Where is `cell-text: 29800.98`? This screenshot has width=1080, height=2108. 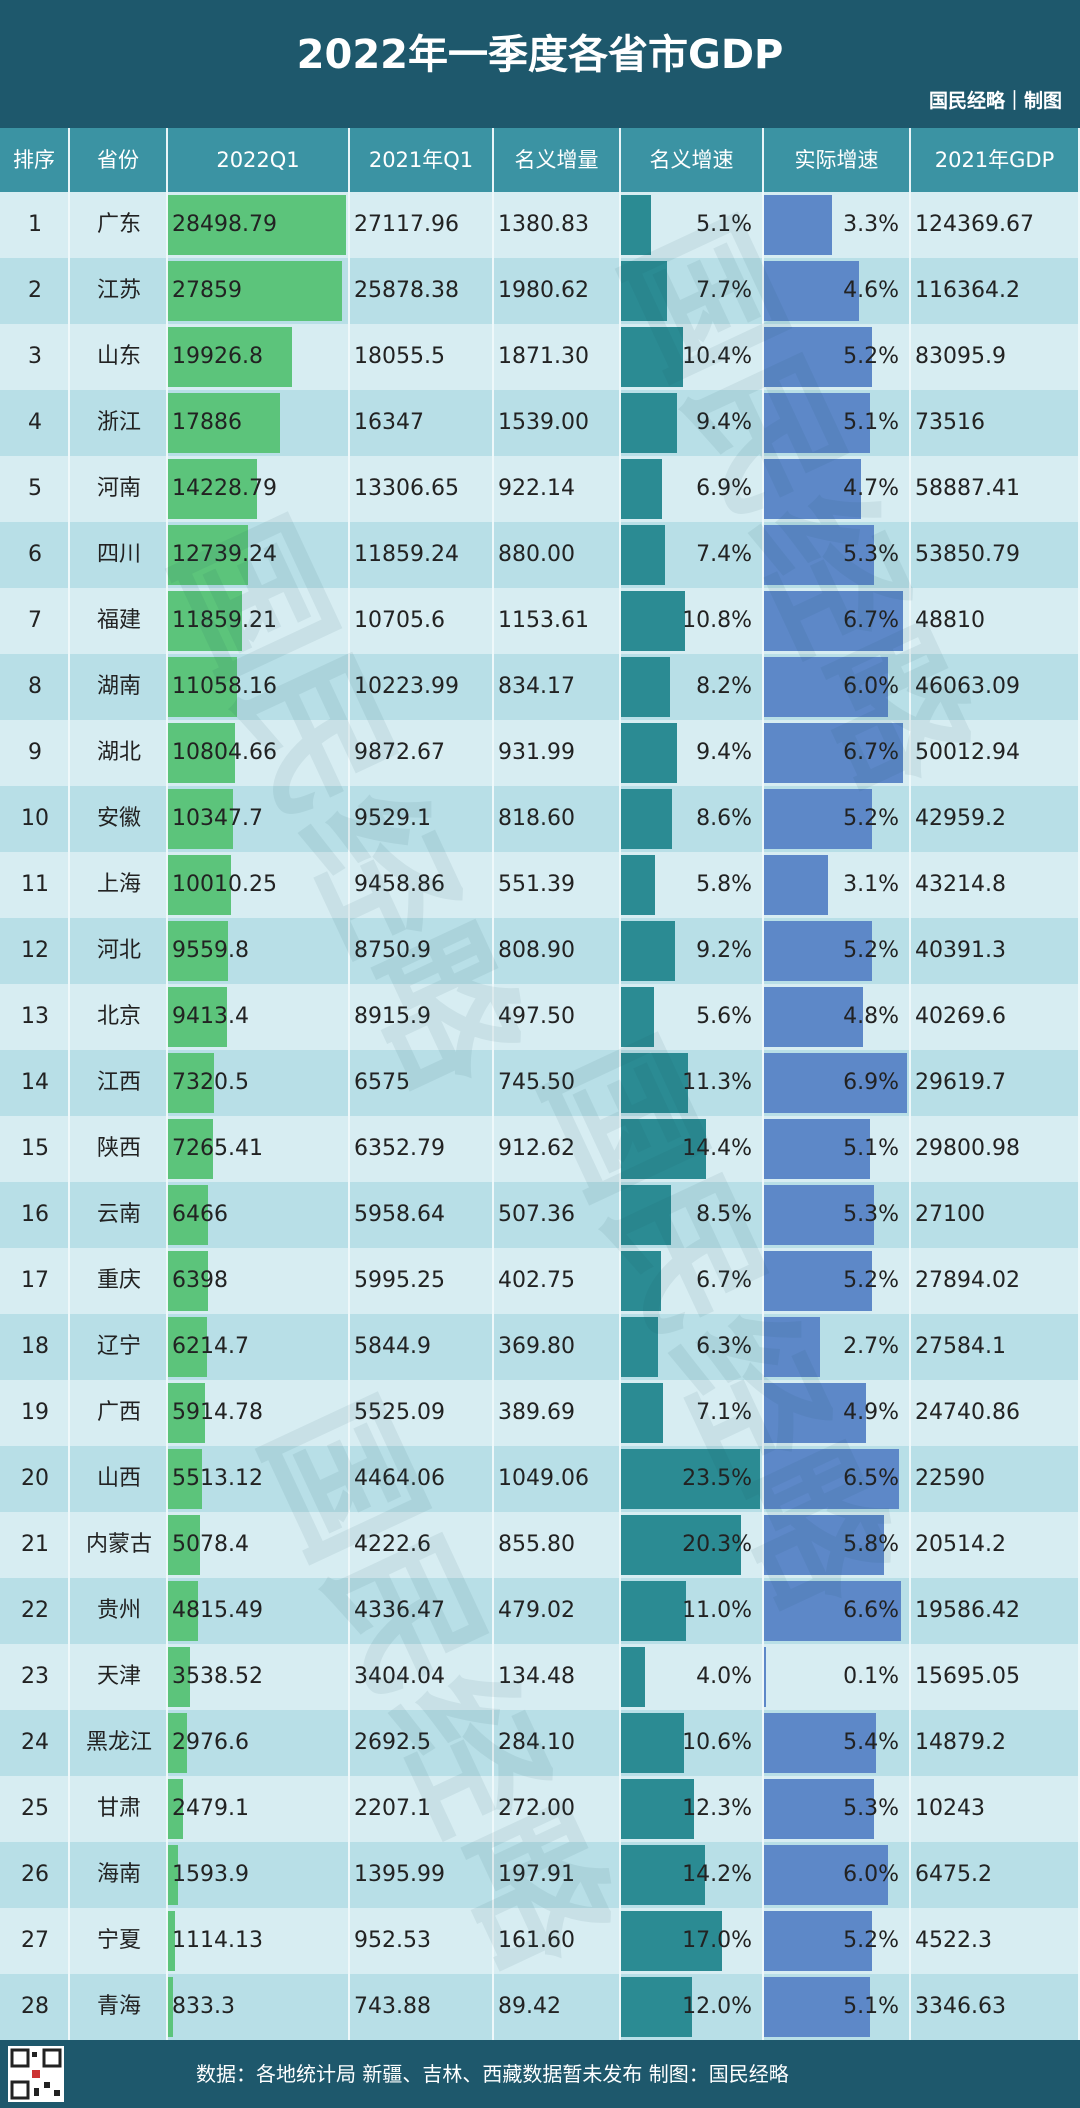 cell-text: 29800.98 is located at coordinates (967, 1148).